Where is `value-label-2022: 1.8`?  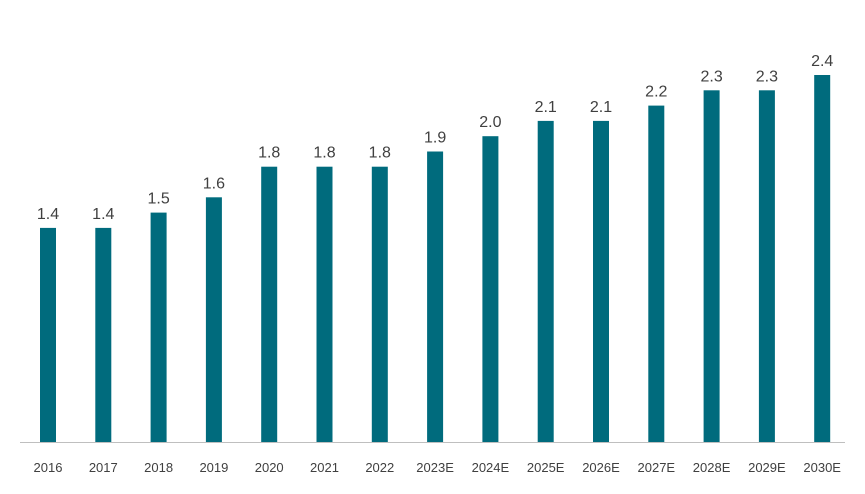
value-label-2022: 1.8 is located at coordinates (380, 153).